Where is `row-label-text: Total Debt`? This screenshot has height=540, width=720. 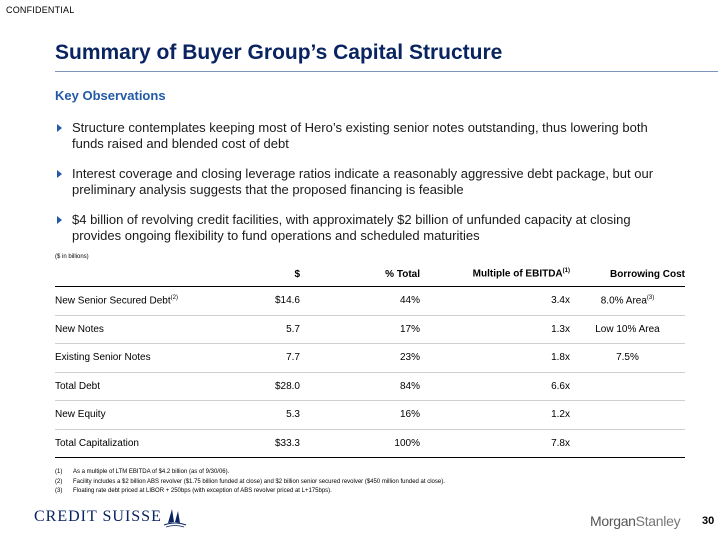
row-label-text: Total Debt is located at coordinates (78, 386).